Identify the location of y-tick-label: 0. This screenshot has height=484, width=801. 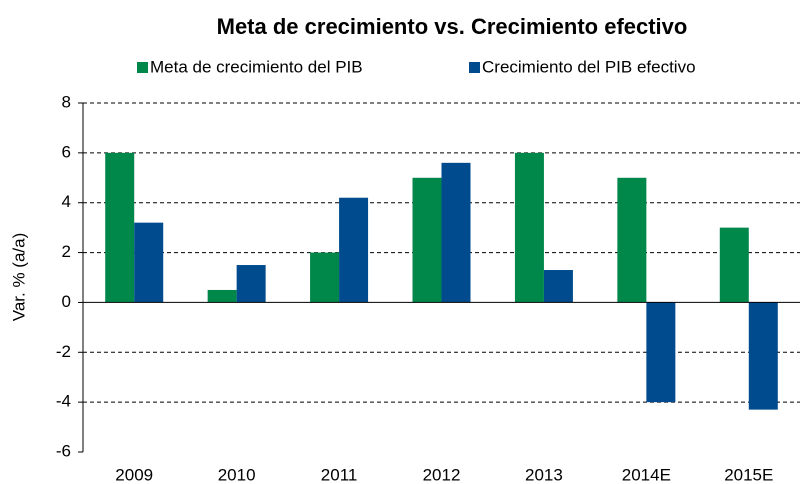
(66, 301).